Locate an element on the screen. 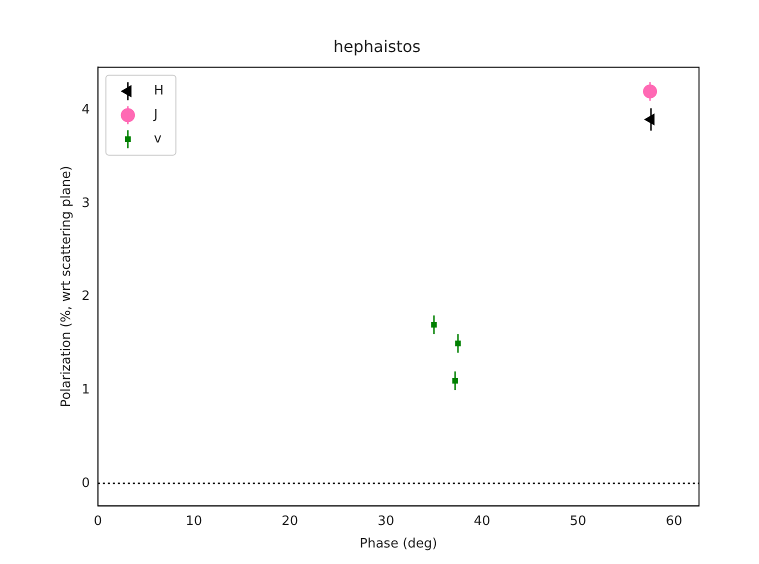  legend-label: v is located at coordinates (158, 139).